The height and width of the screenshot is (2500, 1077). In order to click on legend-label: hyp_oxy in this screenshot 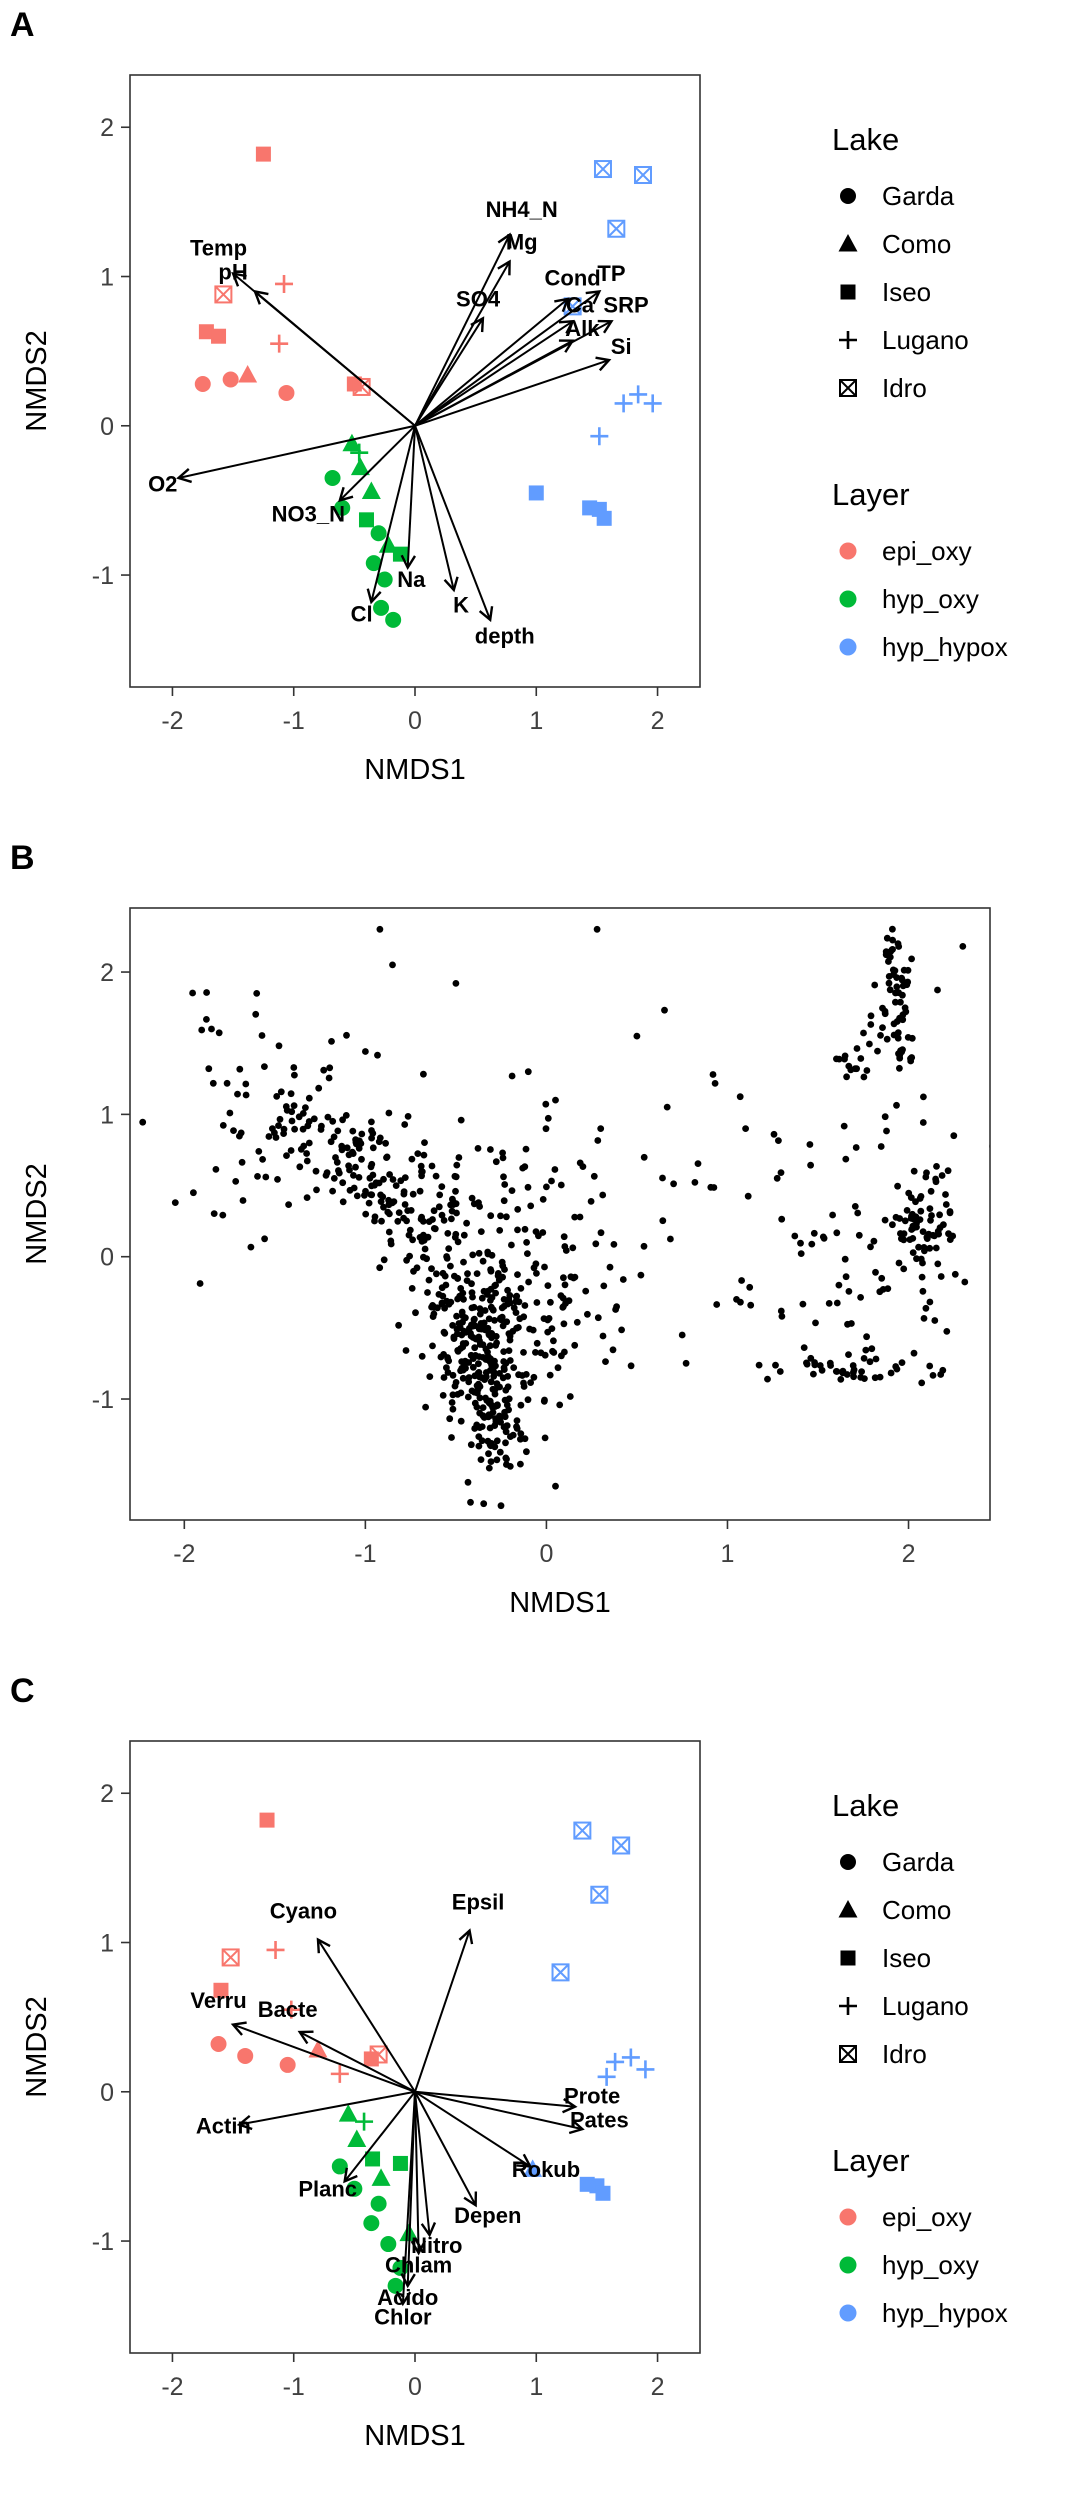, I will do `click(930, 2265)`.